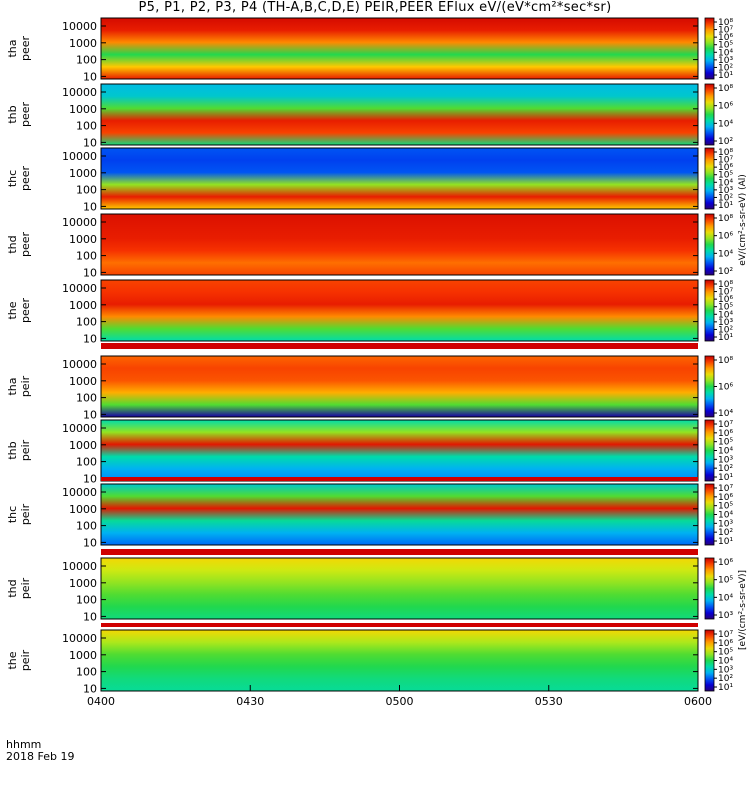 The height and width of the screenshot is (800, 750). I want to click on colorbar-unit-label: eV/(cm²-s-sr-eV) (Al), so click(743, 220).